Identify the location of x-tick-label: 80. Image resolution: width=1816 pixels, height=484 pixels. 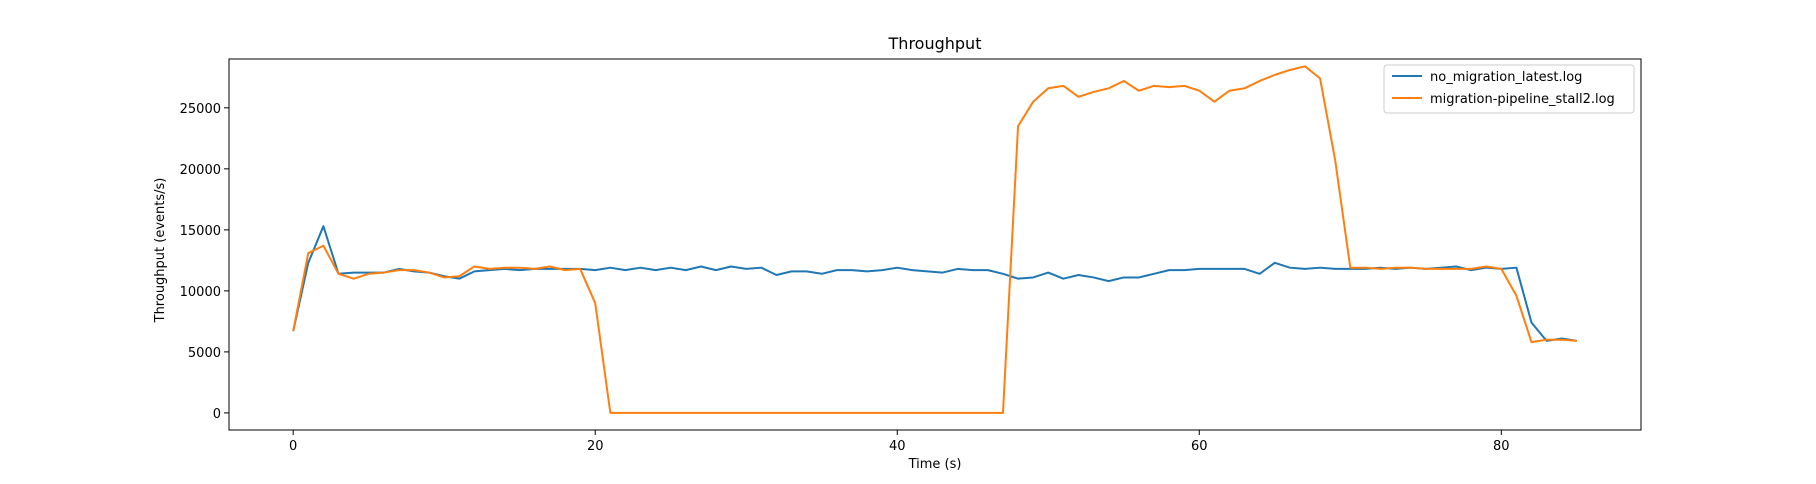
(1501, 446).